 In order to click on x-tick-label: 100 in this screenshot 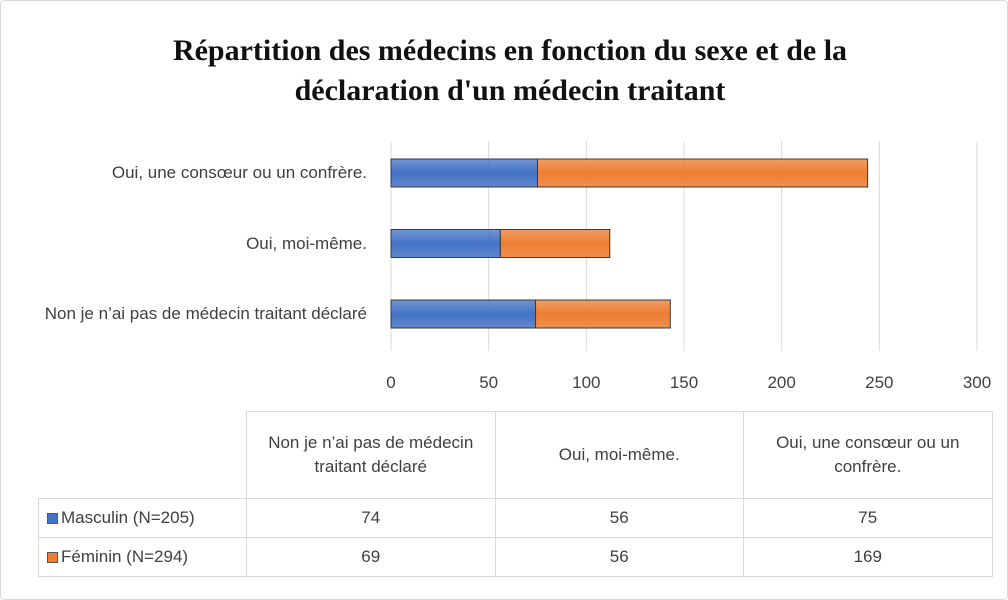, I will do `click(586, 382)`.